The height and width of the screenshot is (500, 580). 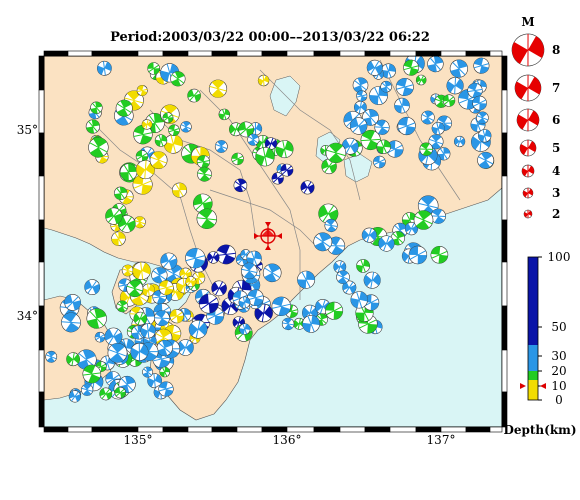 What do you see at coordinates (523, 386) in the screenshot?
I see `depth-marker-left` at bounding box center [523, 386].